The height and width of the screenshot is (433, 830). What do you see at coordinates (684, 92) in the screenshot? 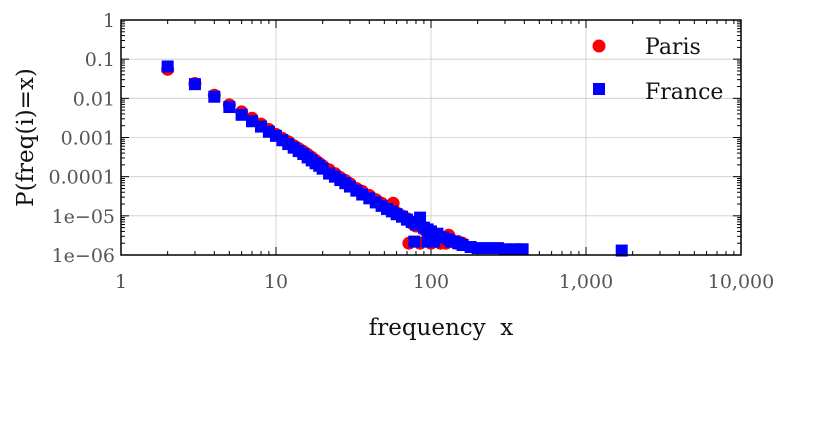
I see `legend-label-france: France` at bounding box center [684, 92].